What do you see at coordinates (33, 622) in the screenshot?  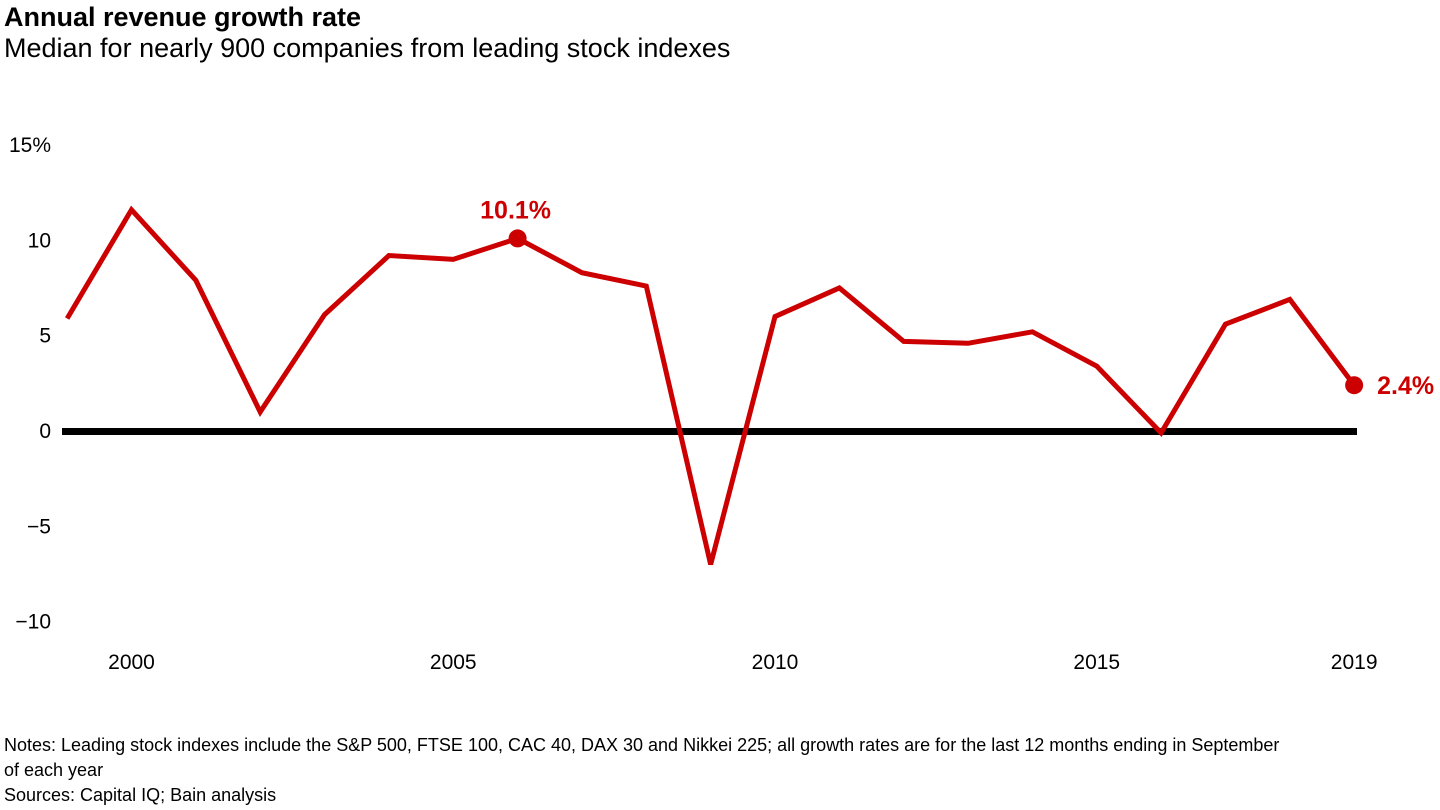 I see `y-axis-tick-label--10: −10` at bounding box center [33, 622].